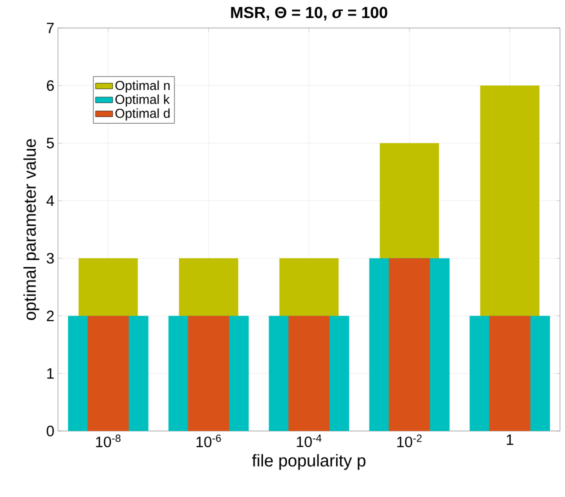  What do you see at coordinates (50, 258) in the screenshot?
I see `y-tick-label: 3` at bounding box center [50, 258].